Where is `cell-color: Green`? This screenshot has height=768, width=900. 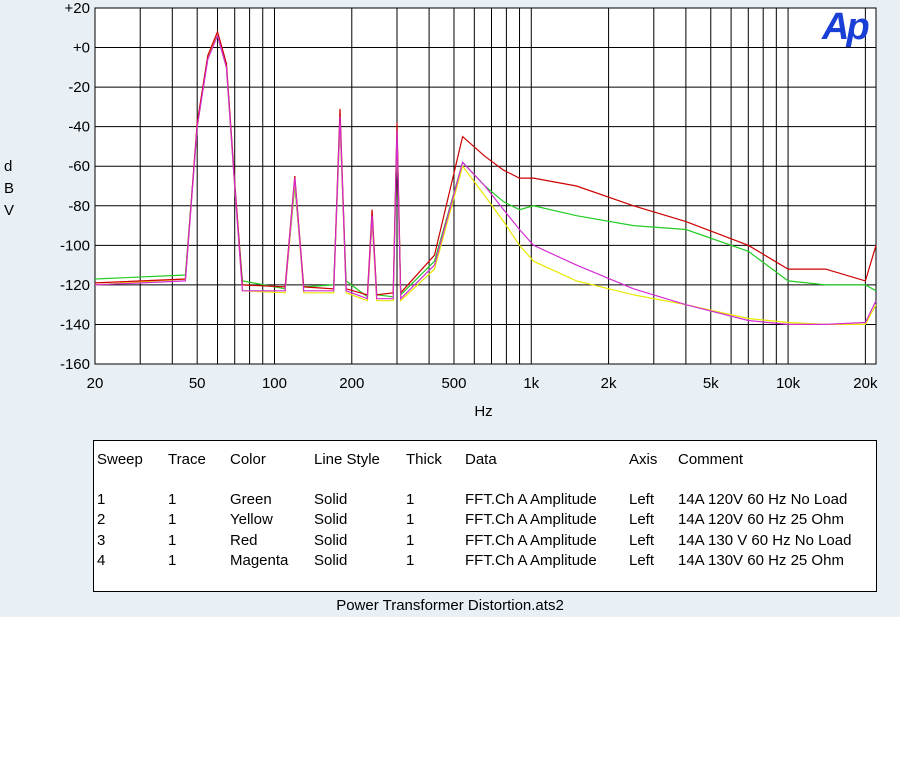 cell-color: Green is located at coordinates (251, 499).